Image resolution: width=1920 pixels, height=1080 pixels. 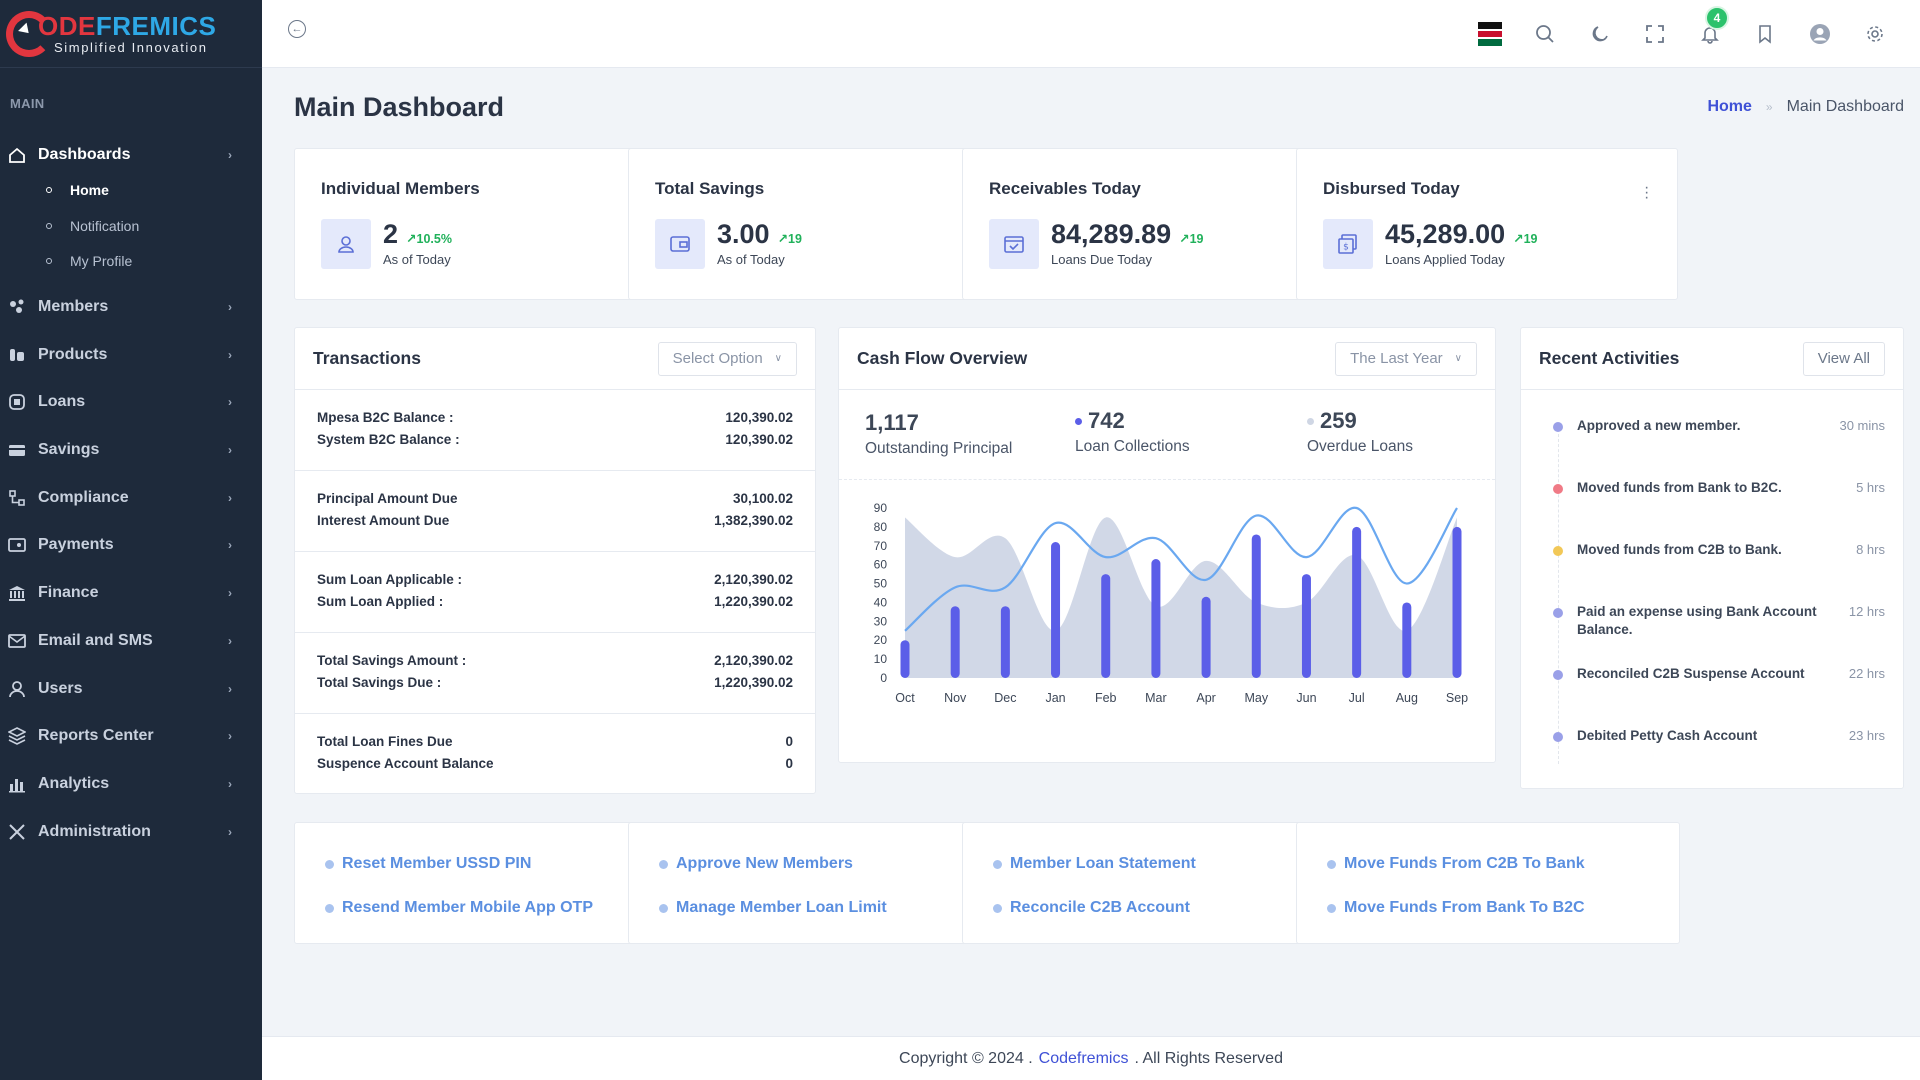 I want to click on transaction-label: Sum Loan Applicable :, so click(x=390, y=579).